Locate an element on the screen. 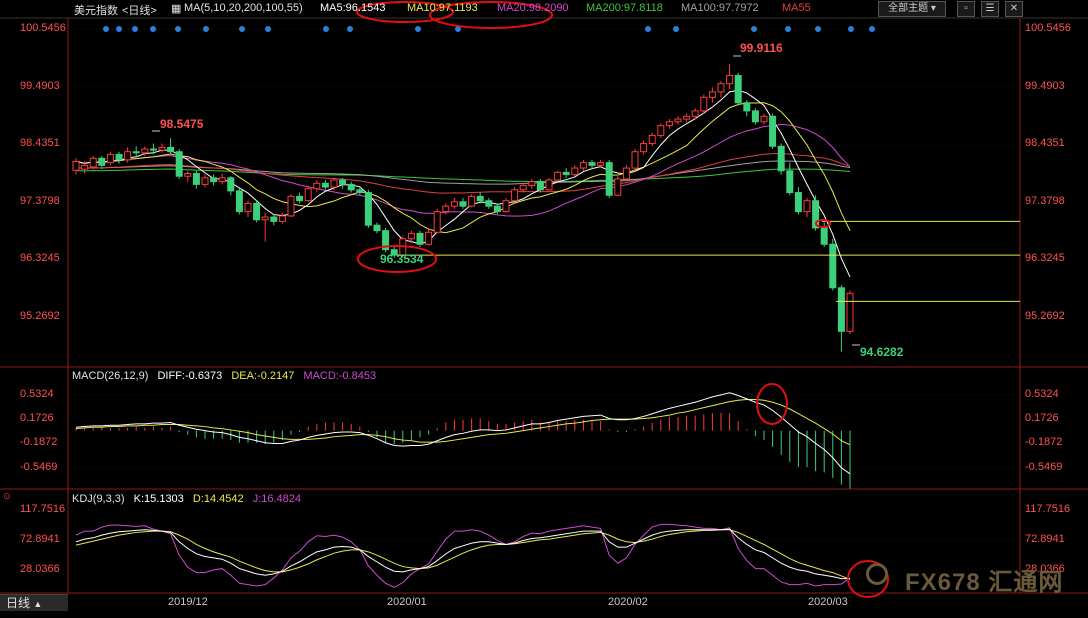  kdj-pane is located at coordinates (544, 548).